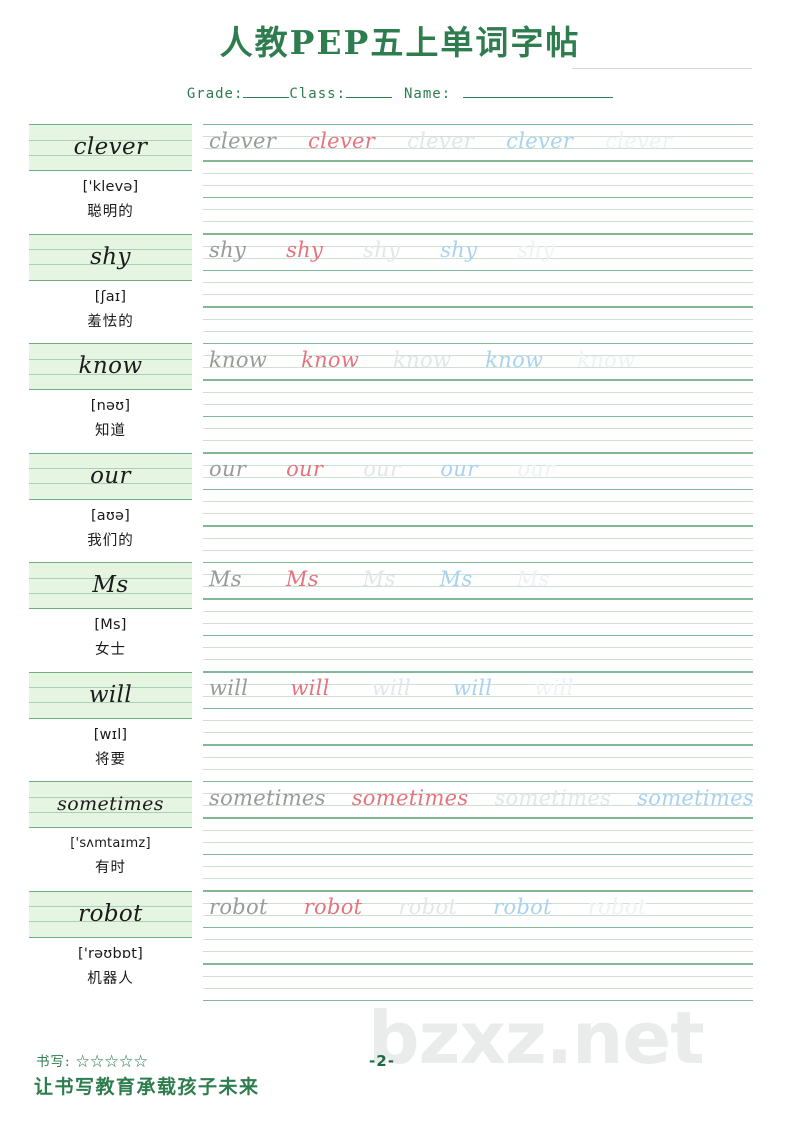 The width and height of the screenshot is (800, 1134). What do you see at coordinates (112, 1062) in the screenshot?
I see `star-rating: ☆☆☆☆☆` at bounding box center [112, 1062].